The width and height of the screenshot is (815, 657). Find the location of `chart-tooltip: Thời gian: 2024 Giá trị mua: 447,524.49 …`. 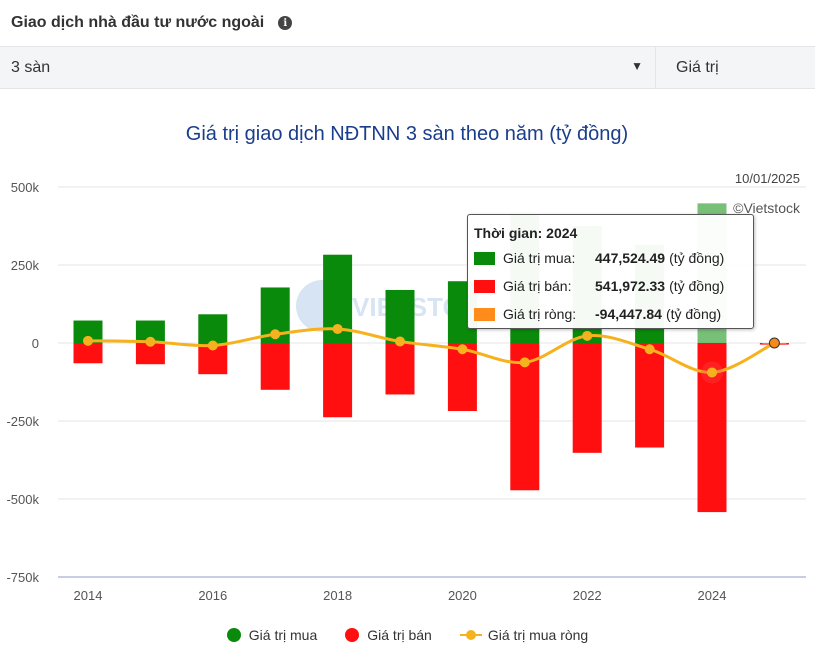

chart-tooltip: Thời gian: 2024 Giá trị mua: 447,524.49 … is located at coordinates (610, 271).